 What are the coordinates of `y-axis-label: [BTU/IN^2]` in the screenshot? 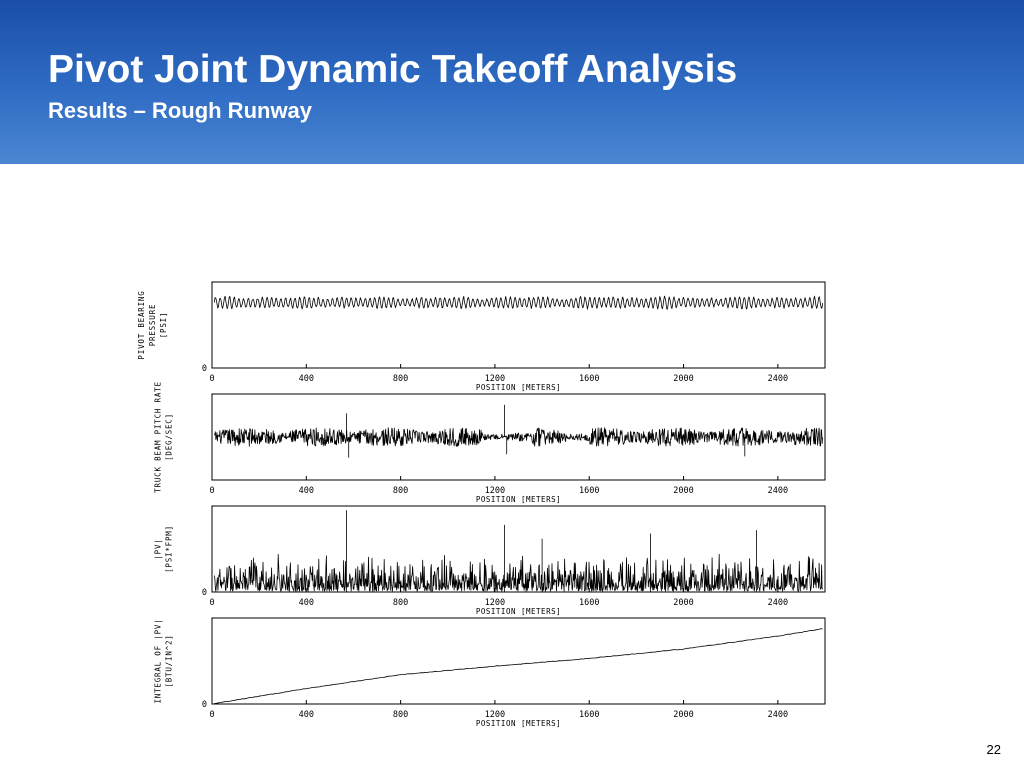 It's located at (169, 660).